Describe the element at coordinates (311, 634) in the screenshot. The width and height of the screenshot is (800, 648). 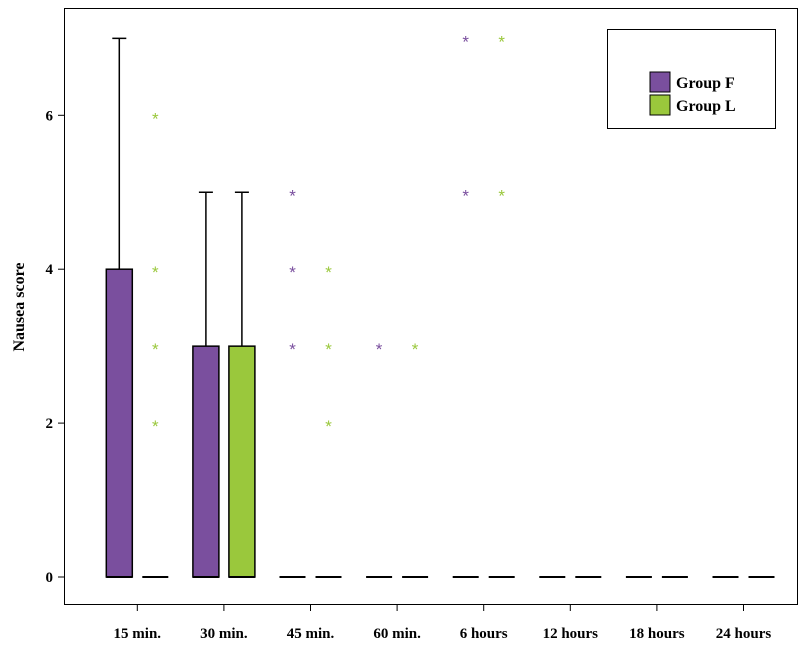
I see `x-tick-label: 45 min.` at that location.